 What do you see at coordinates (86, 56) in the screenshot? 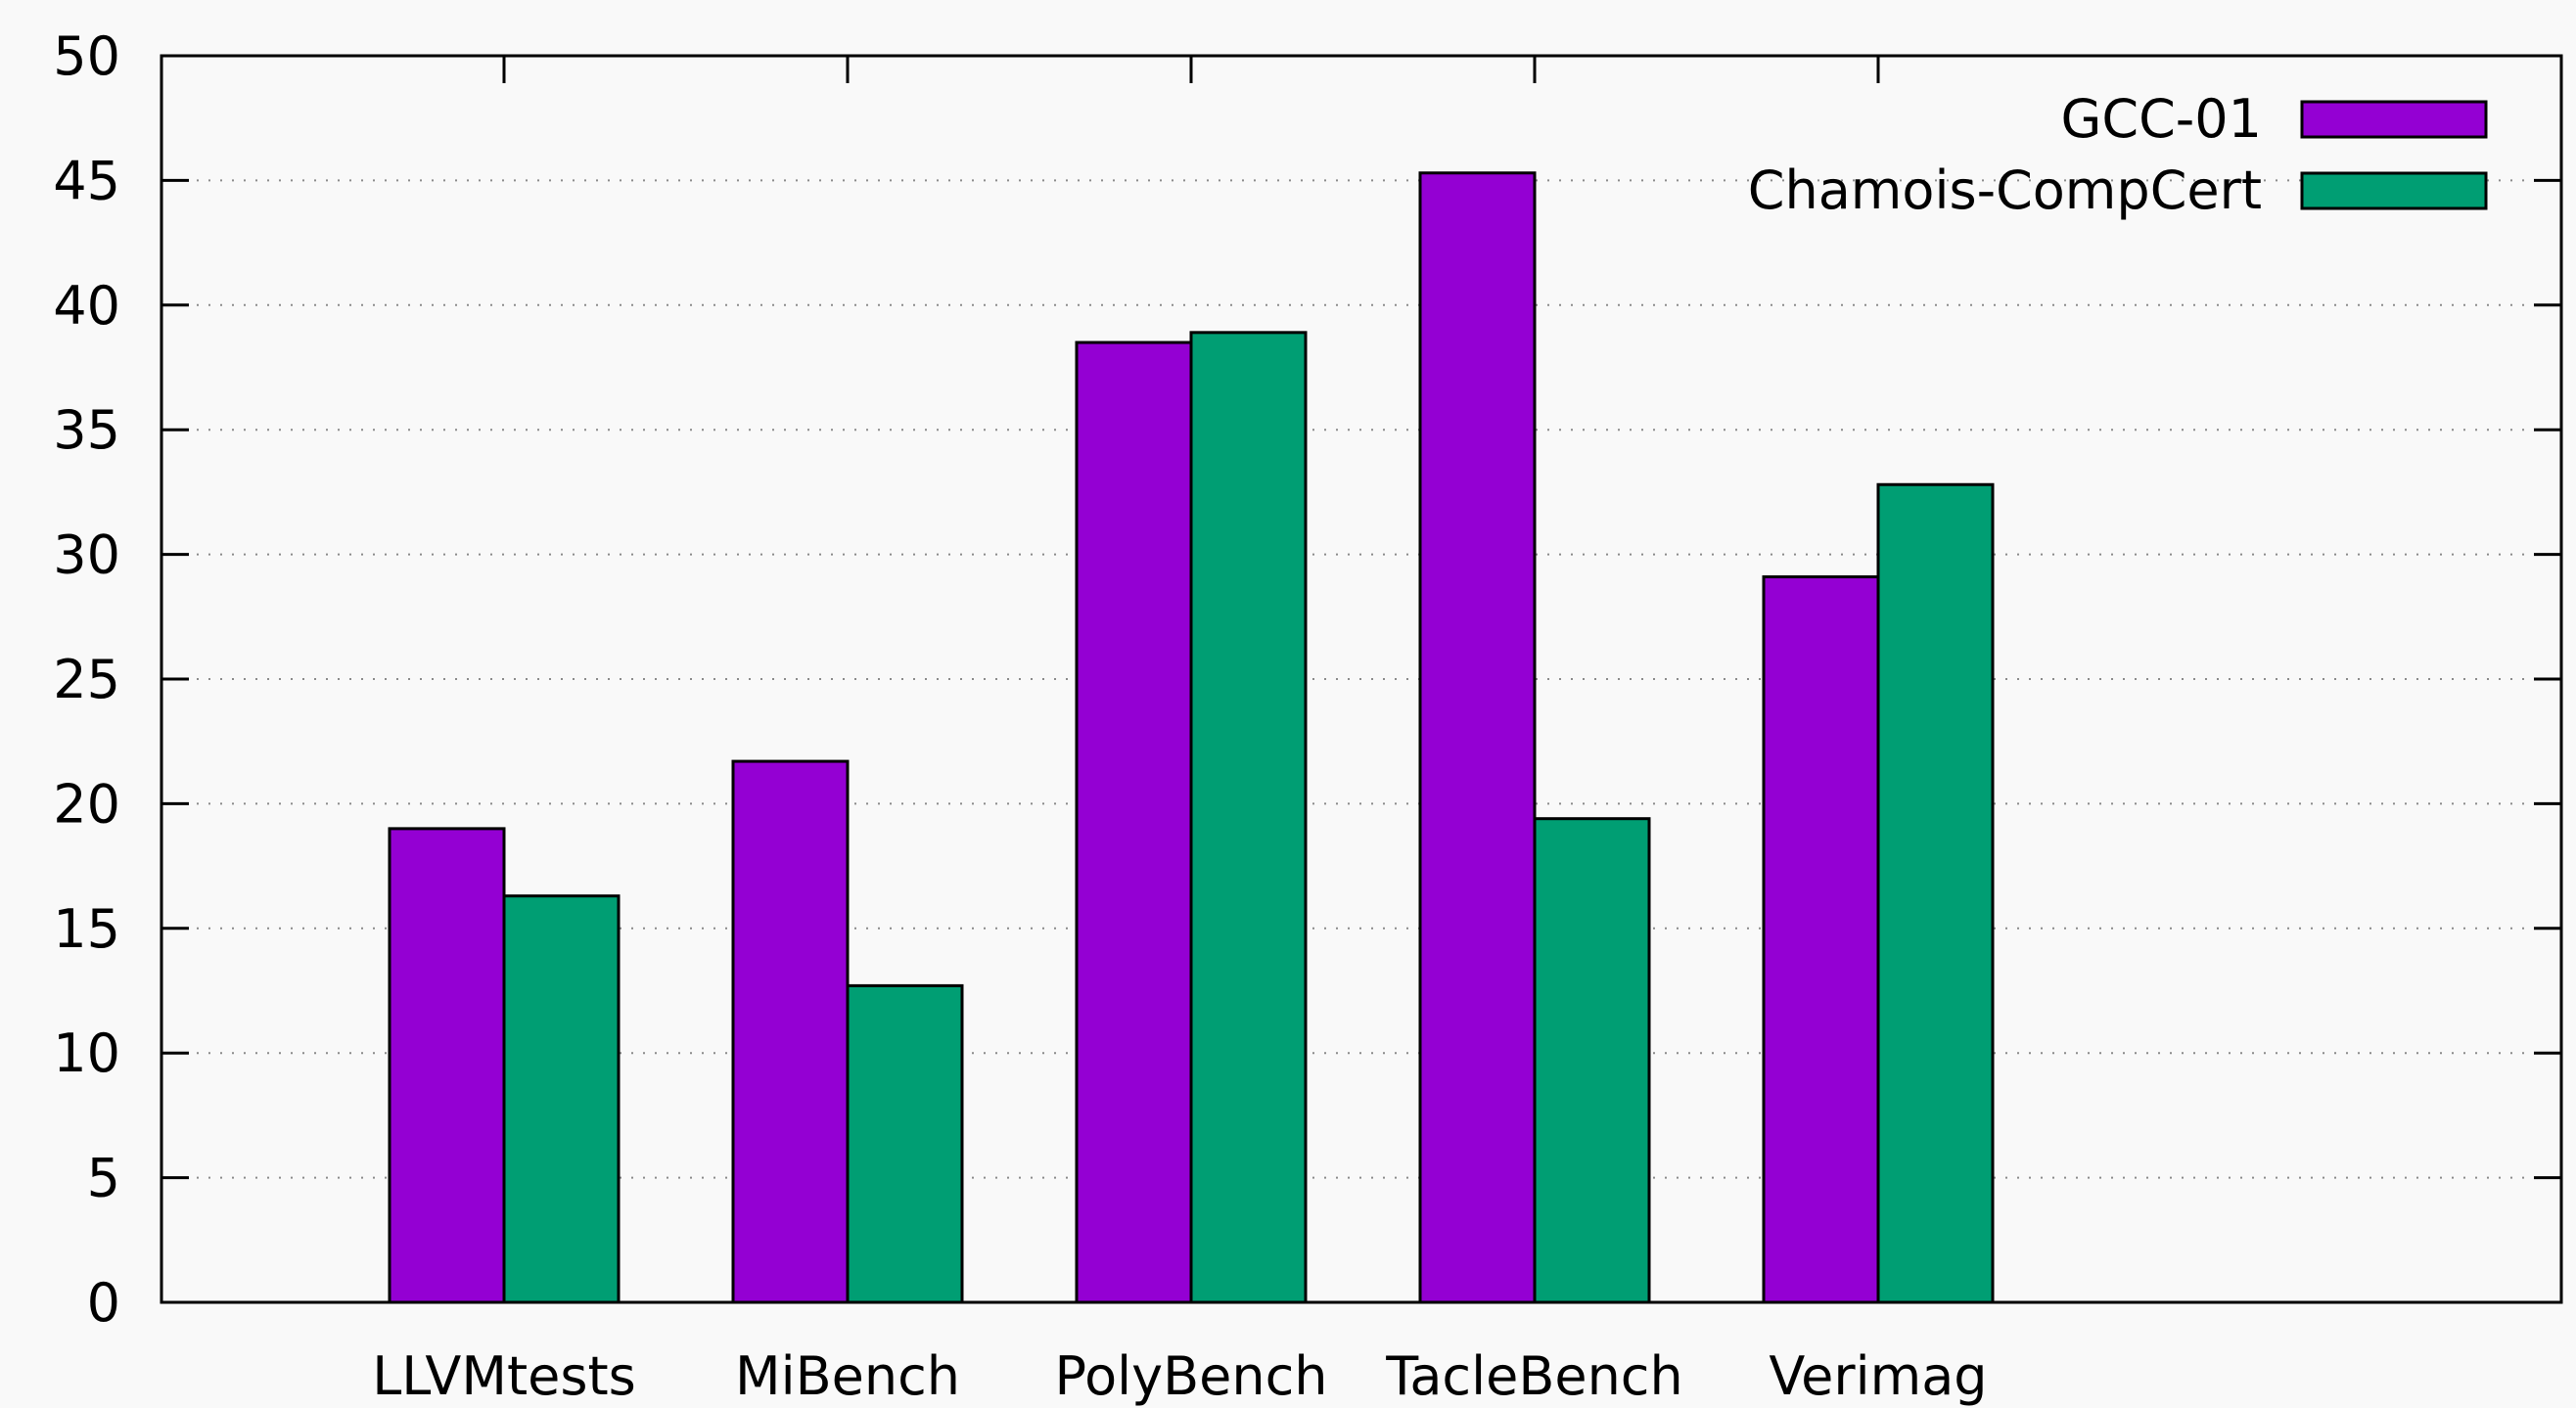
I see `y-tick-label: 50` at bounding box center [86, 56].